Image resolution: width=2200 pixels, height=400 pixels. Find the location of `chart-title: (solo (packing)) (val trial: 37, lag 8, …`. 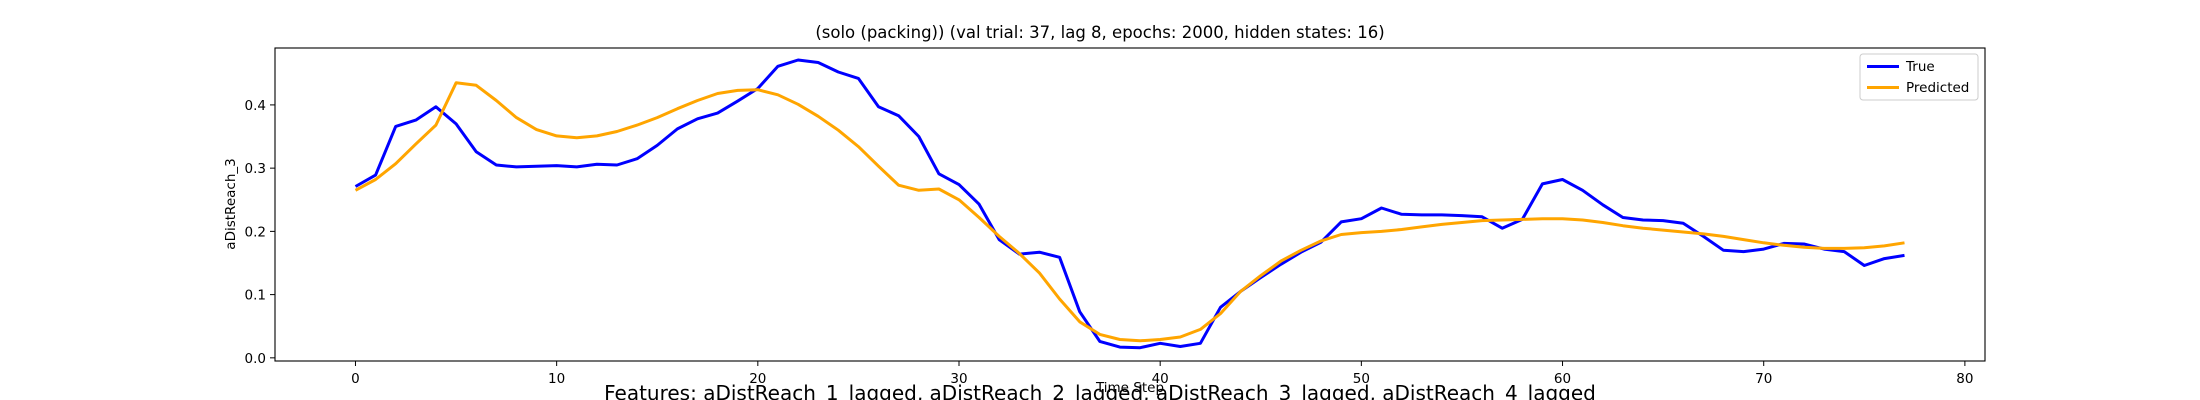

chart-title: (solo (packing)) (val trial: 37, lag 8, … is located at coordinates (1099, 32).